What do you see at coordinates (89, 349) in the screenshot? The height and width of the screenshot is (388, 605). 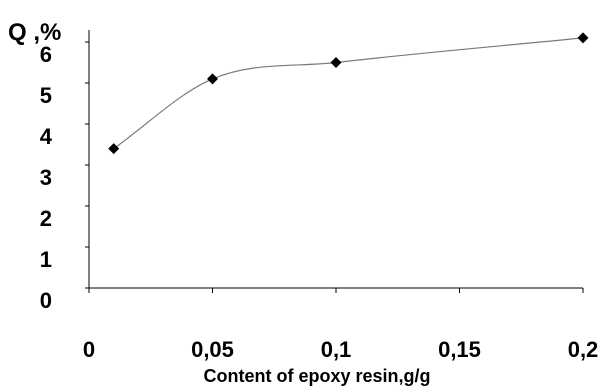 I see `x-tick-label: 0` at bounding box center [89, 349].